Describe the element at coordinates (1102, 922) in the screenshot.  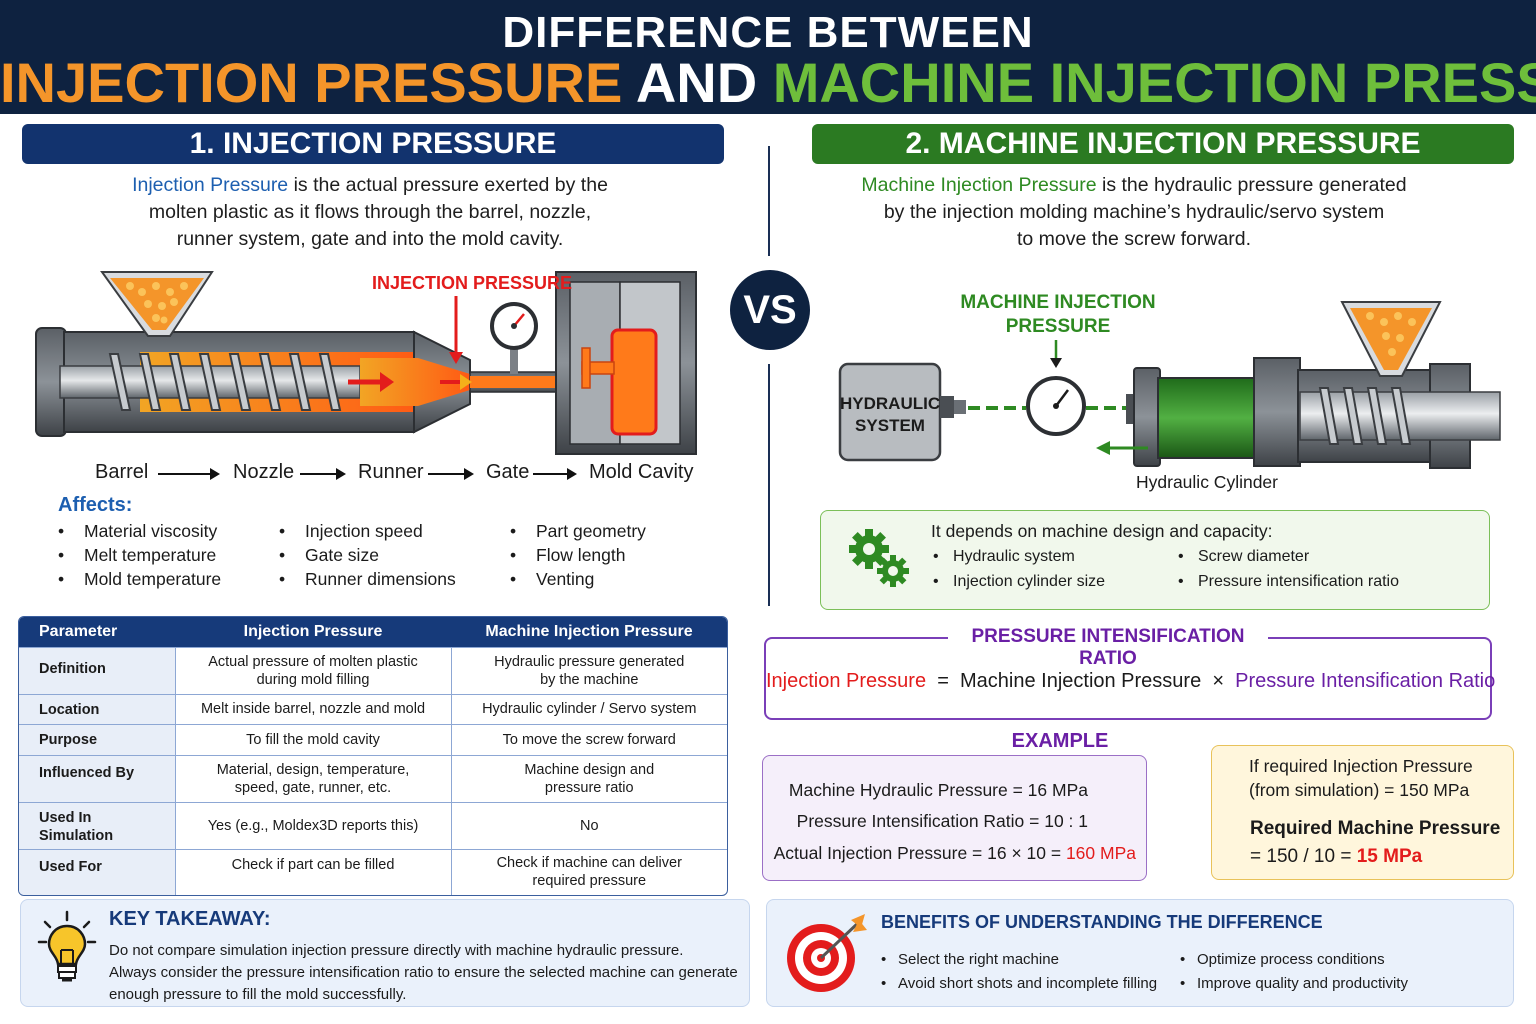
I see `benefits-title: BENEFITS OF UNDERSTANDING THE DIFFERENCE` at that location.